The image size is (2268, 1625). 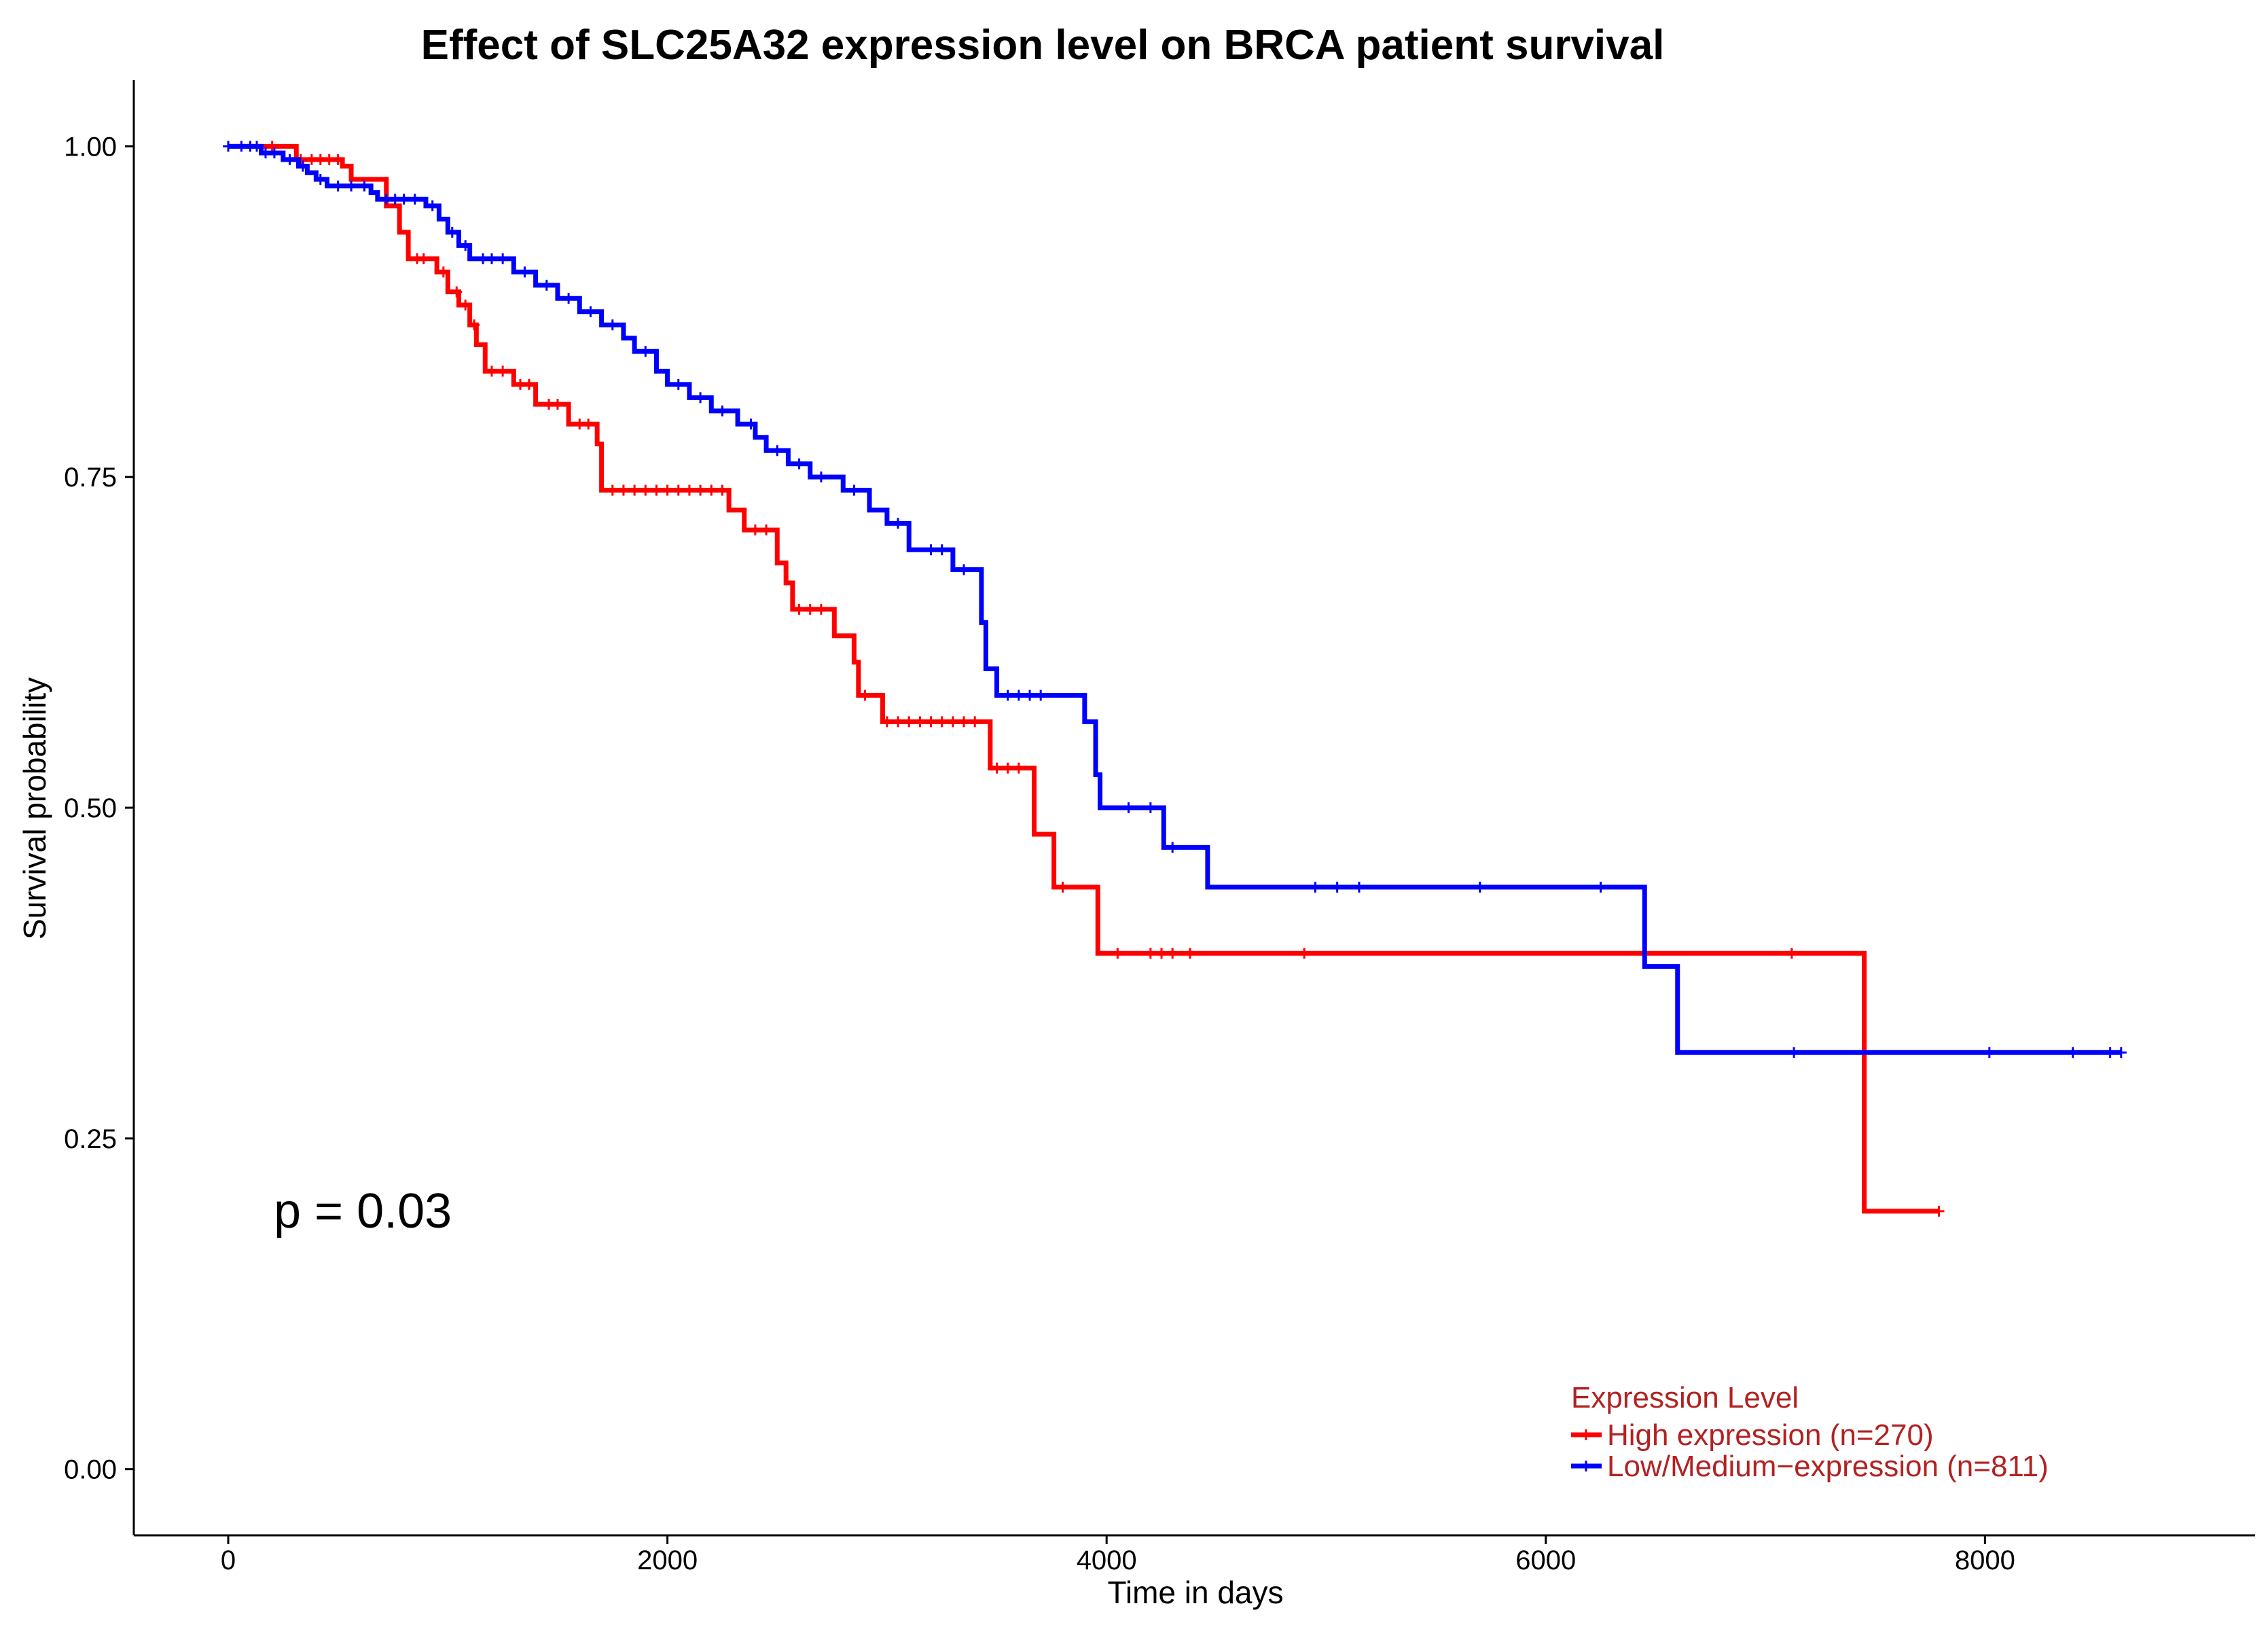 What do you see at coordinates (1107, 1560) in the screenshot?
I see `x-tick-label: 4000` at bounding box center [1107, 1560].